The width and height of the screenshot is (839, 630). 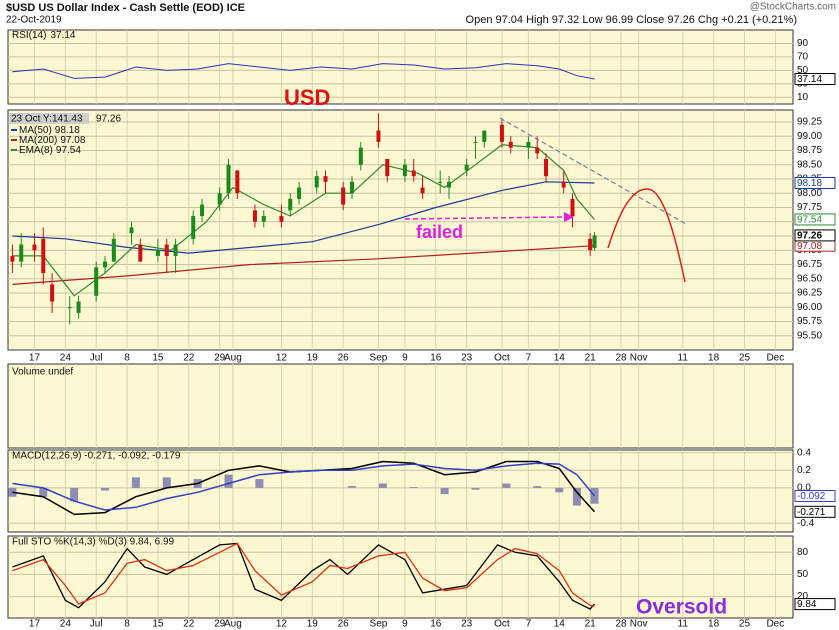 I want to click on legend-entry: MA(200) 97.08, so click(x=52, y=140).